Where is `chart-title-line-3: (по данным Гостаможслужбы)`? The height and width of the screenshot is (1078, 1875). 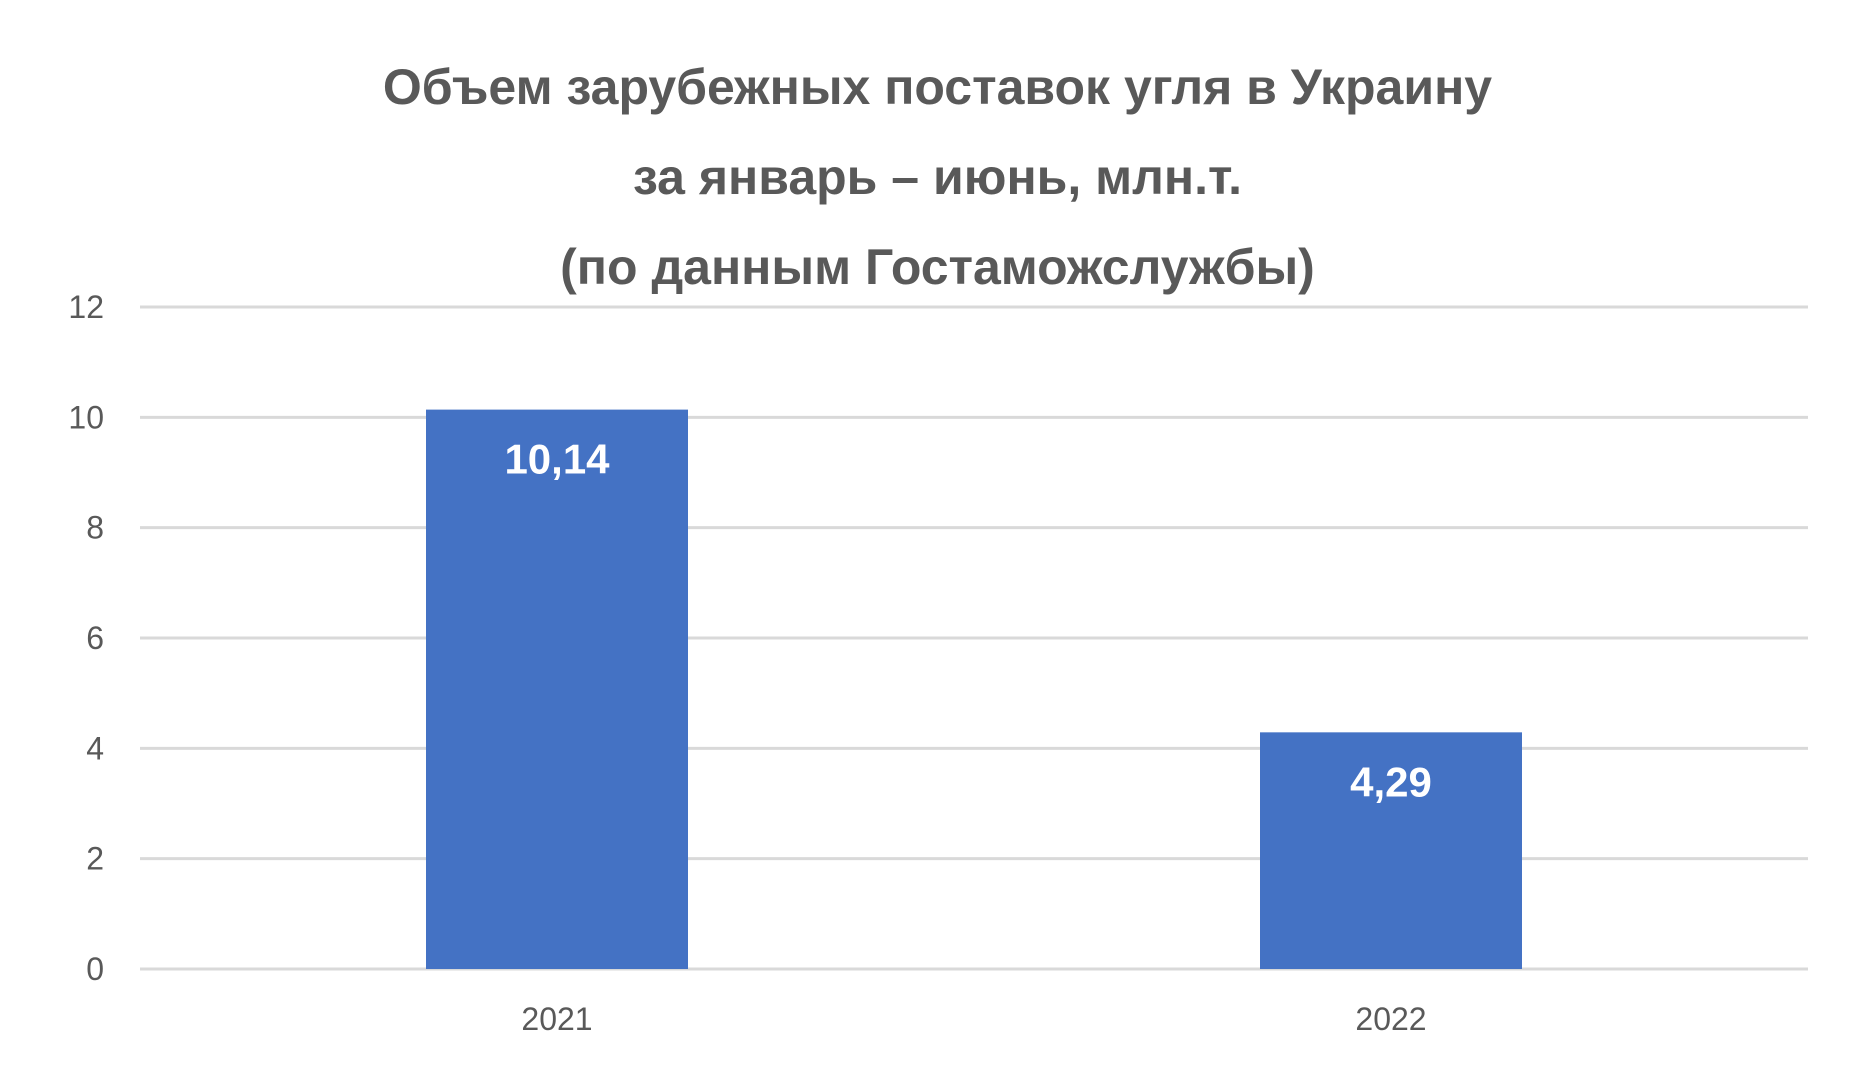
chart-title-line-3: (по данным Гостаможслужбы) is located at coordinates (937, 267).